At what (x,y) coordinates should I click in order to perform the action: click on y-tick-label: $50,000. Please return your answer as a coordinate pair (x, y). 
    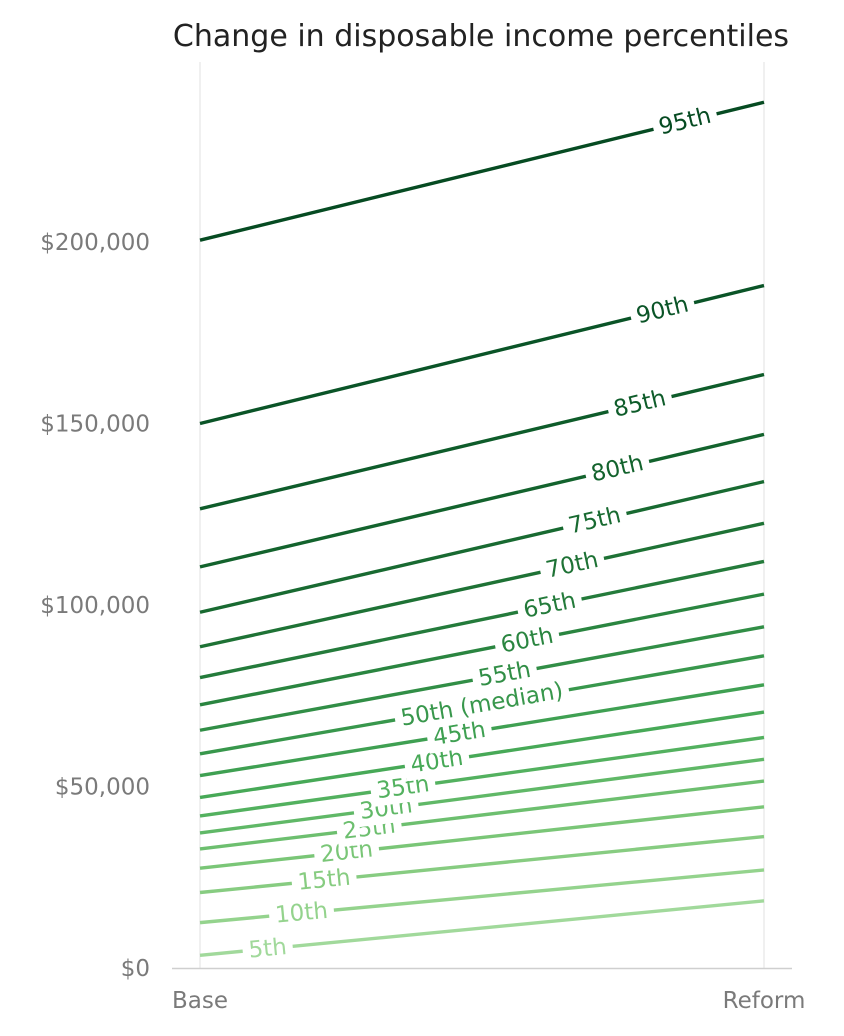
    Looking at the image, I should click on (102, 788).